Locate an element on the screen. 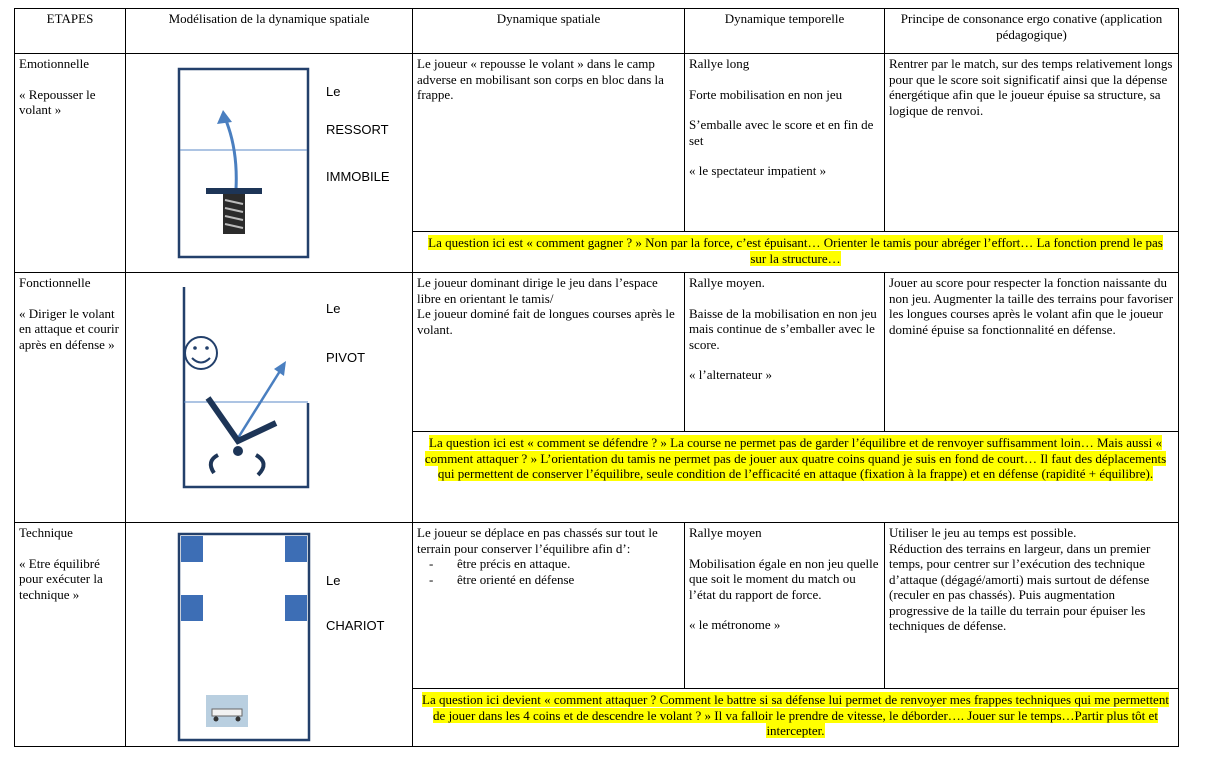 This screenshot has height=762, width=1209. stage-cell: Emotionnelle « Repousser le volant » is located at coordinates (70, 163).